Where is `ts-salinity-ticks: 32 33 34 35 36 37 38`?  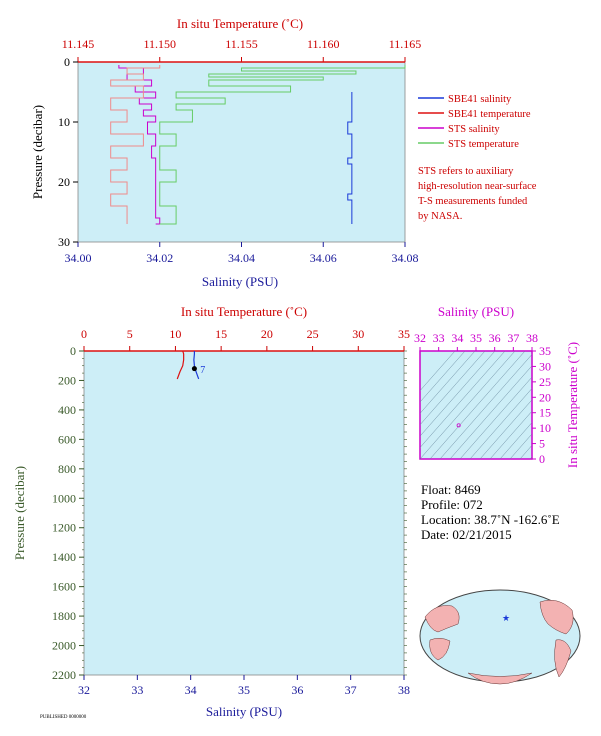
ts-salinity-ticks: 32 33 34 35 36 37 38 is located at coordinates (476, 341).